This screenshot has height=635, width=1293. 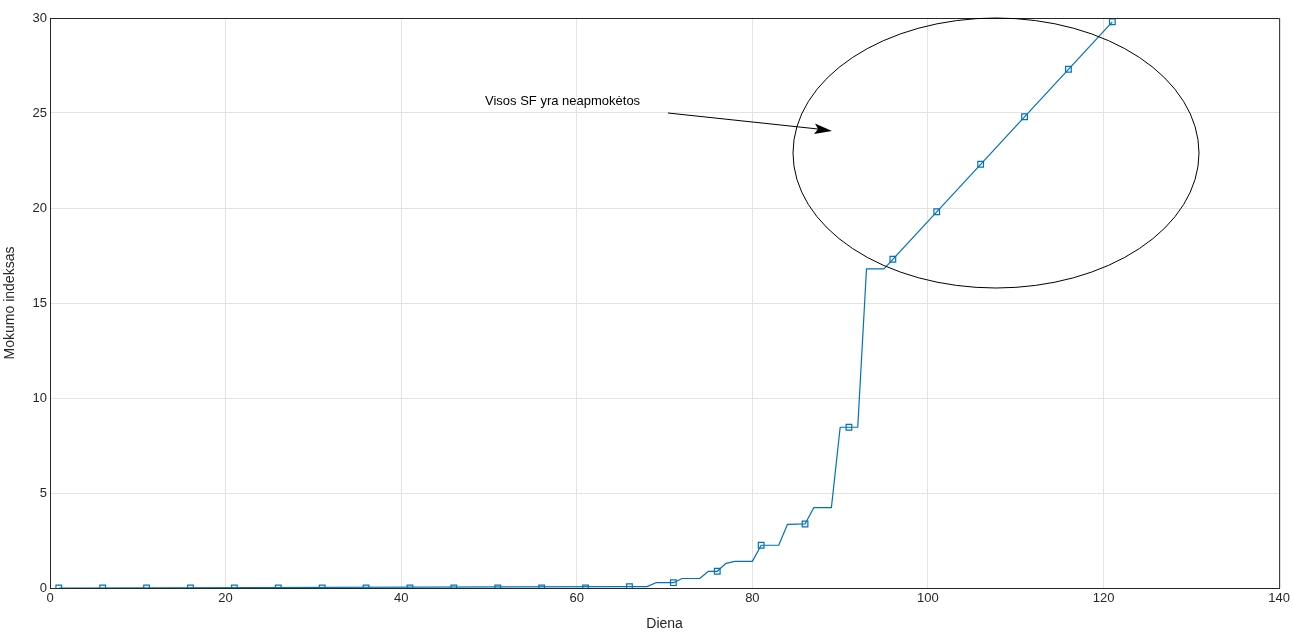 I want to click on x-axis-title: Diena, so click(x=665, y=623).